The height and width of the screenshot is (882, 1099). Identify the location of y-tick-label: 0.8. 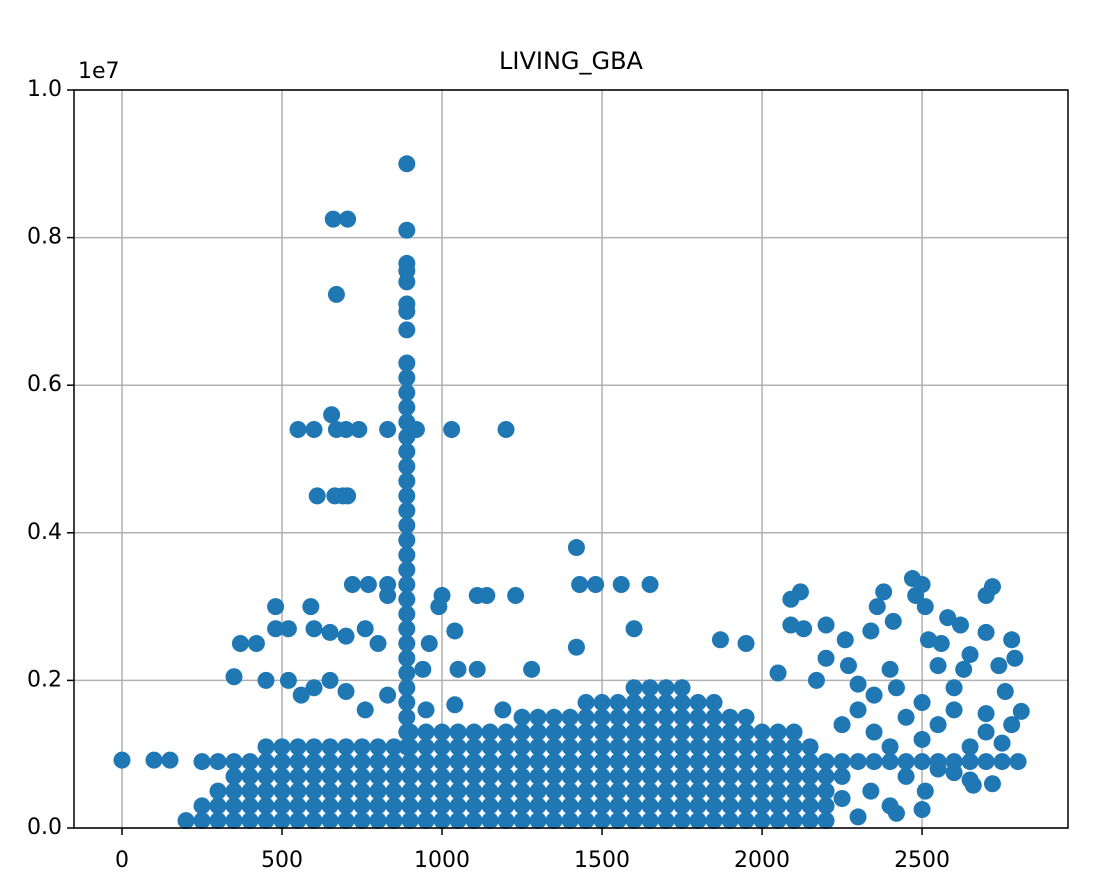
(44, 237).